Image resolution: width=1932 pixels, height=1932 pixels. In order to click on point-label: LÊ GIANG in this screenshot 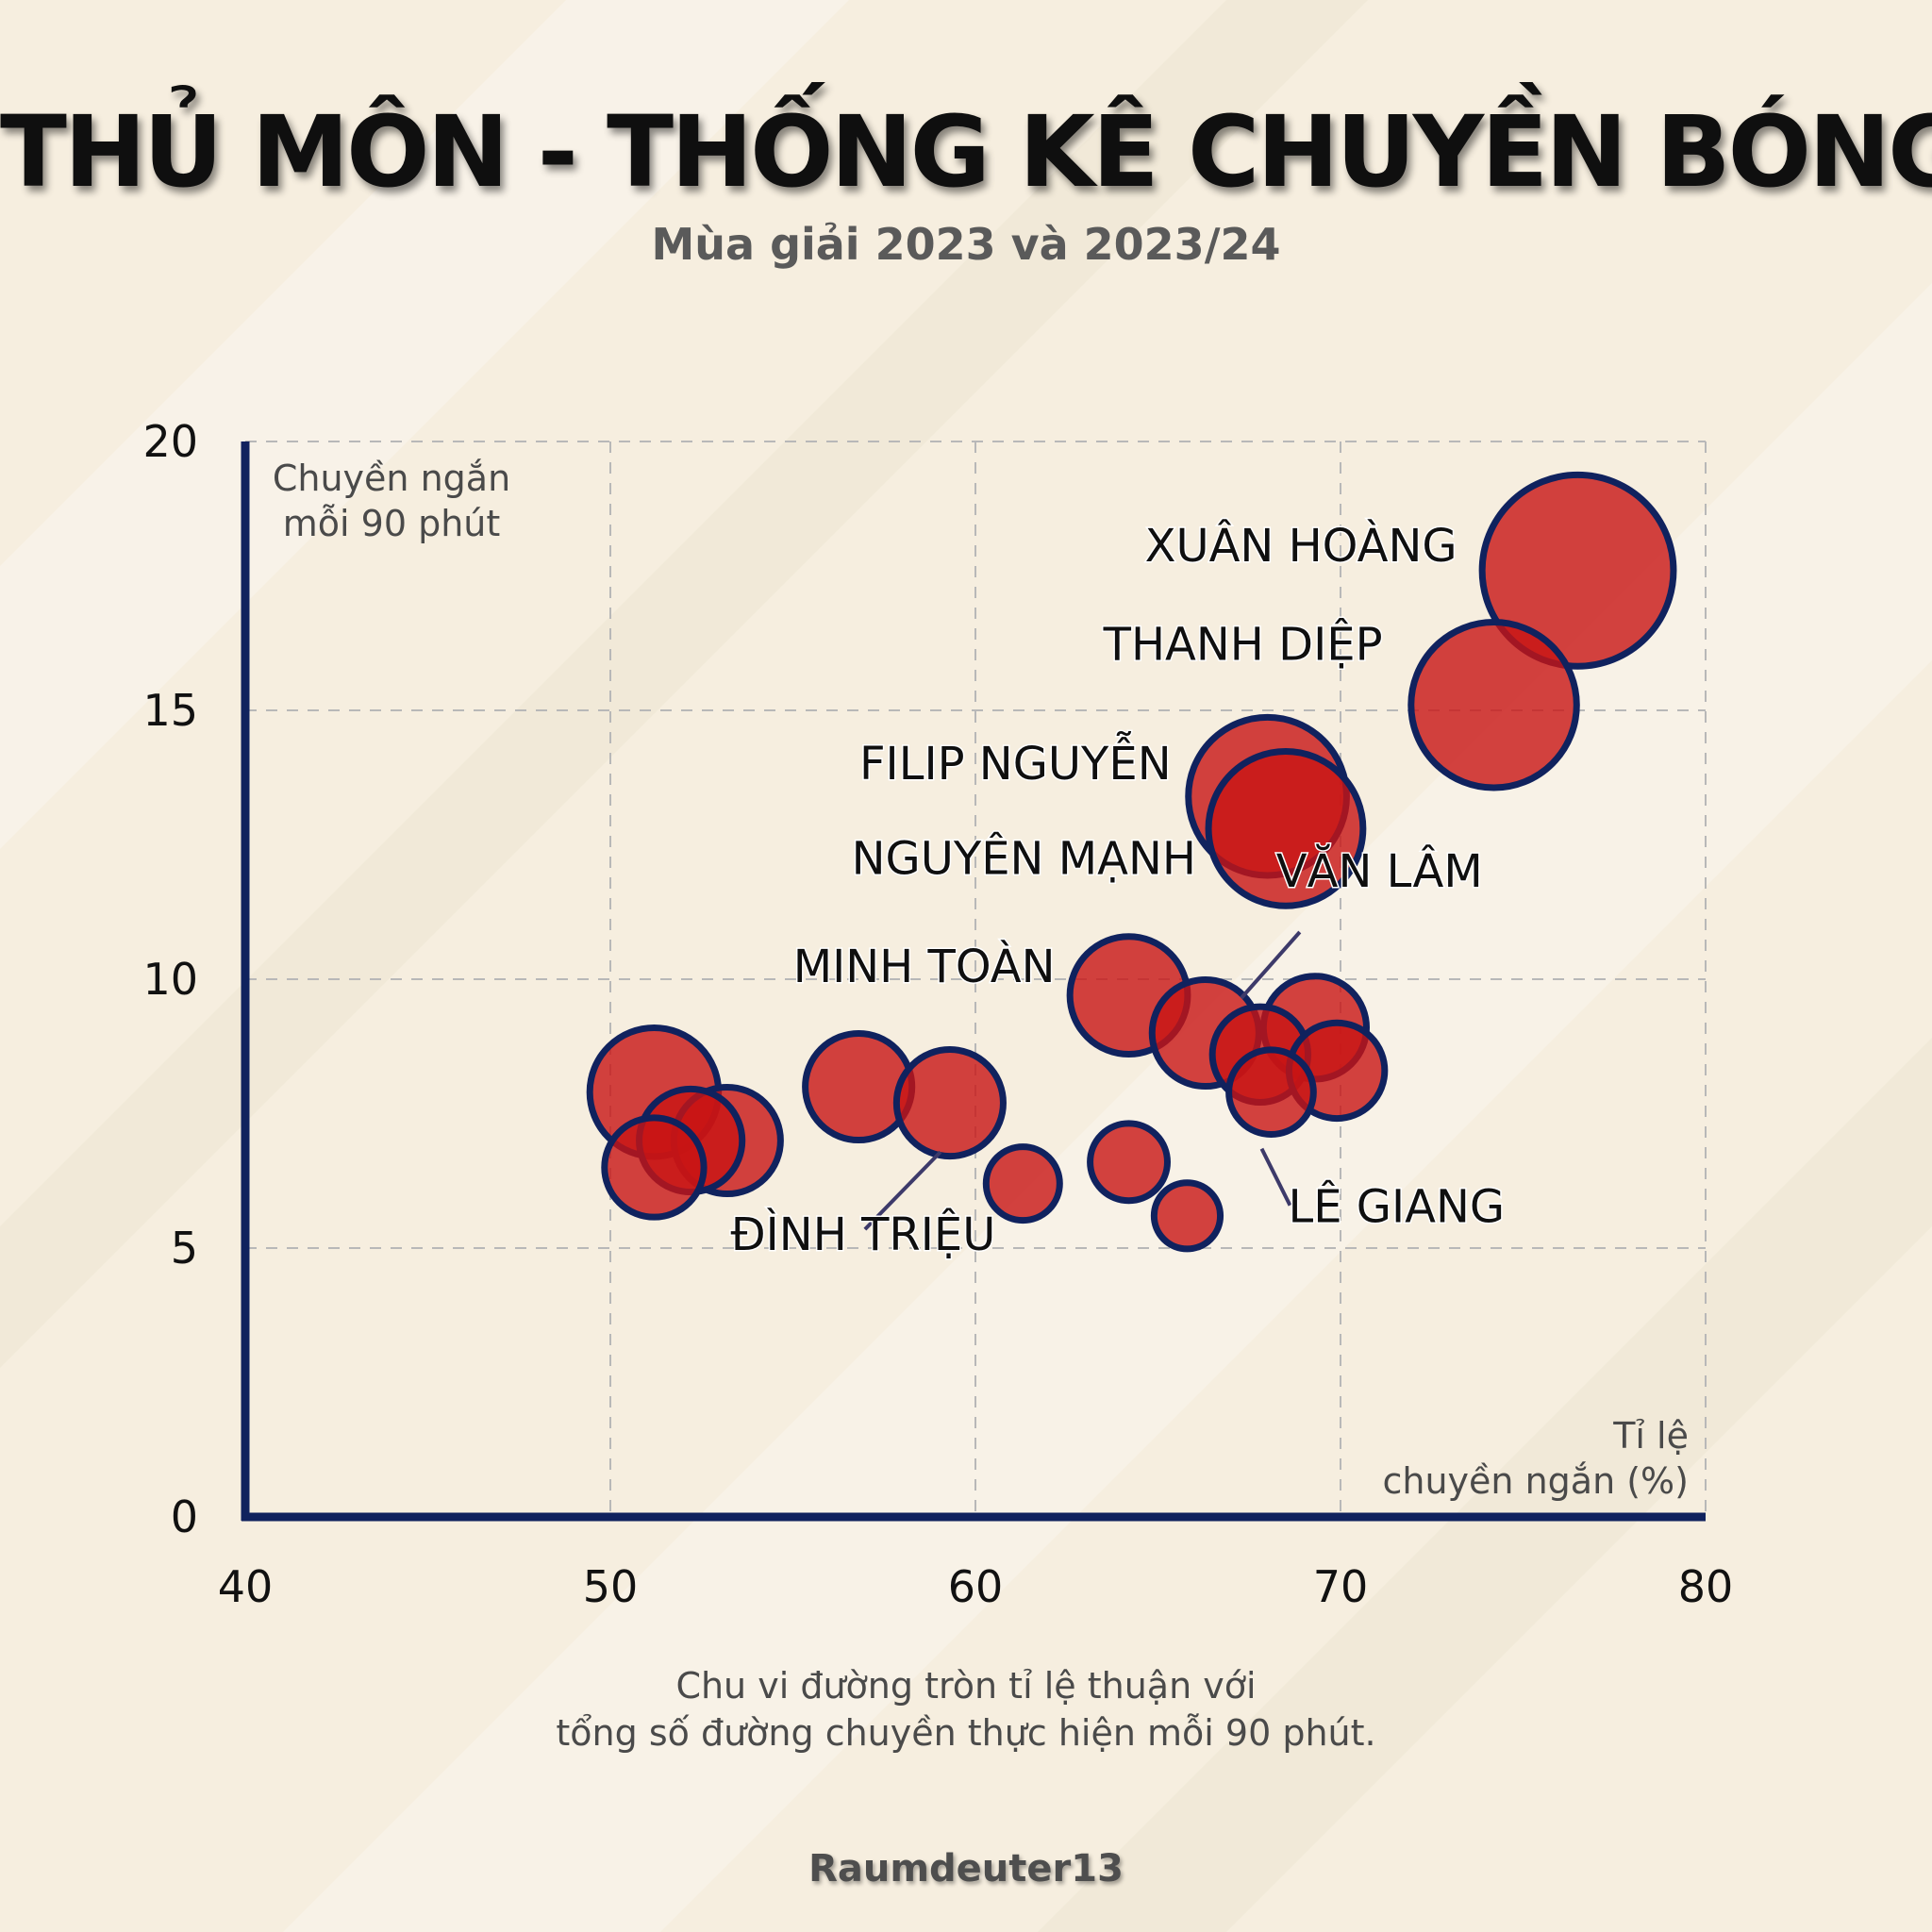, I will do `click(1397, 1207)`.